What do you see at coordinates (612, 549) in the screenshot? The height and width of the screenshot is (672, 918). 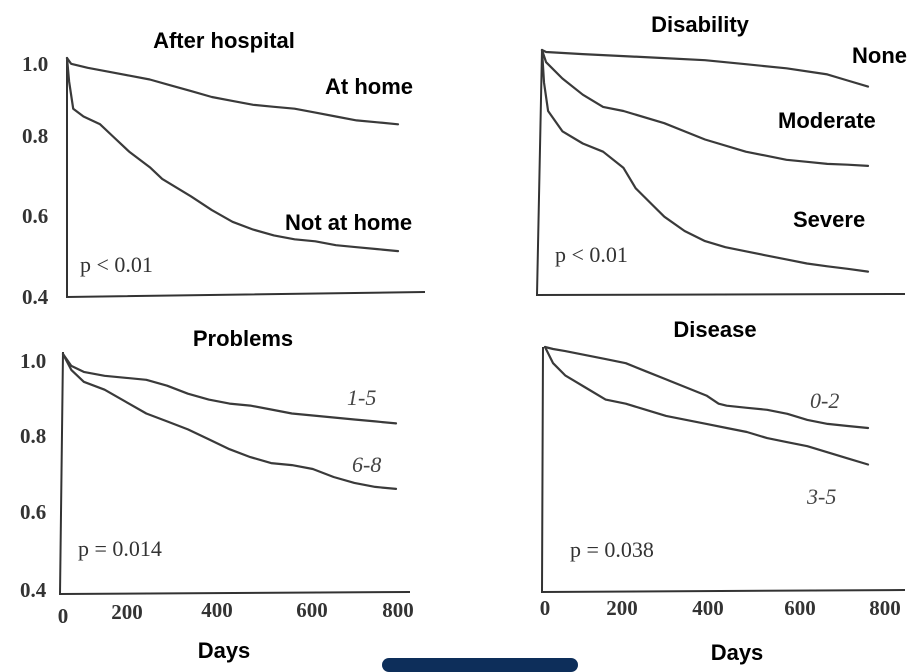 I see `p-value: p = 0.038` at bounding box center [612, 549].